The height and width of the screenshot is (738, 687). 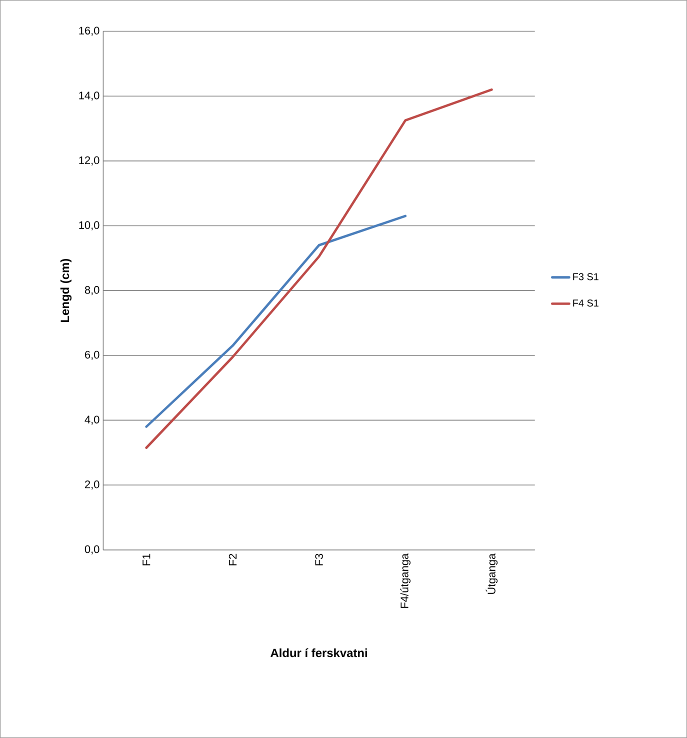 I want to click on y-tick-label: 4,0, so click(x=92, y=420).